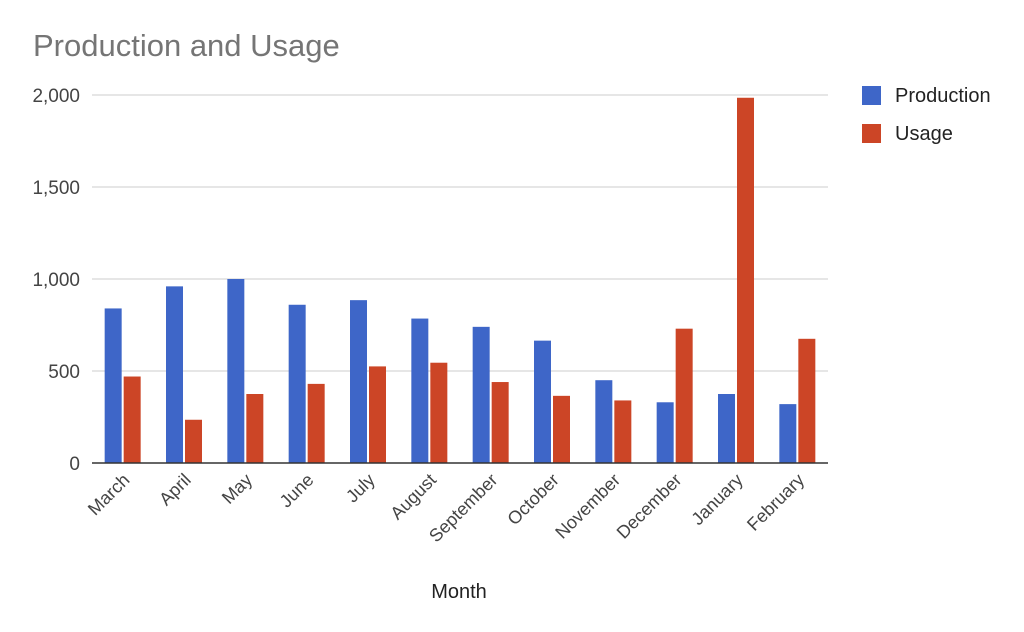  Describe the element at coordinates (775, 502) in the screenshot. I see `x-tick-label: February` at that location.